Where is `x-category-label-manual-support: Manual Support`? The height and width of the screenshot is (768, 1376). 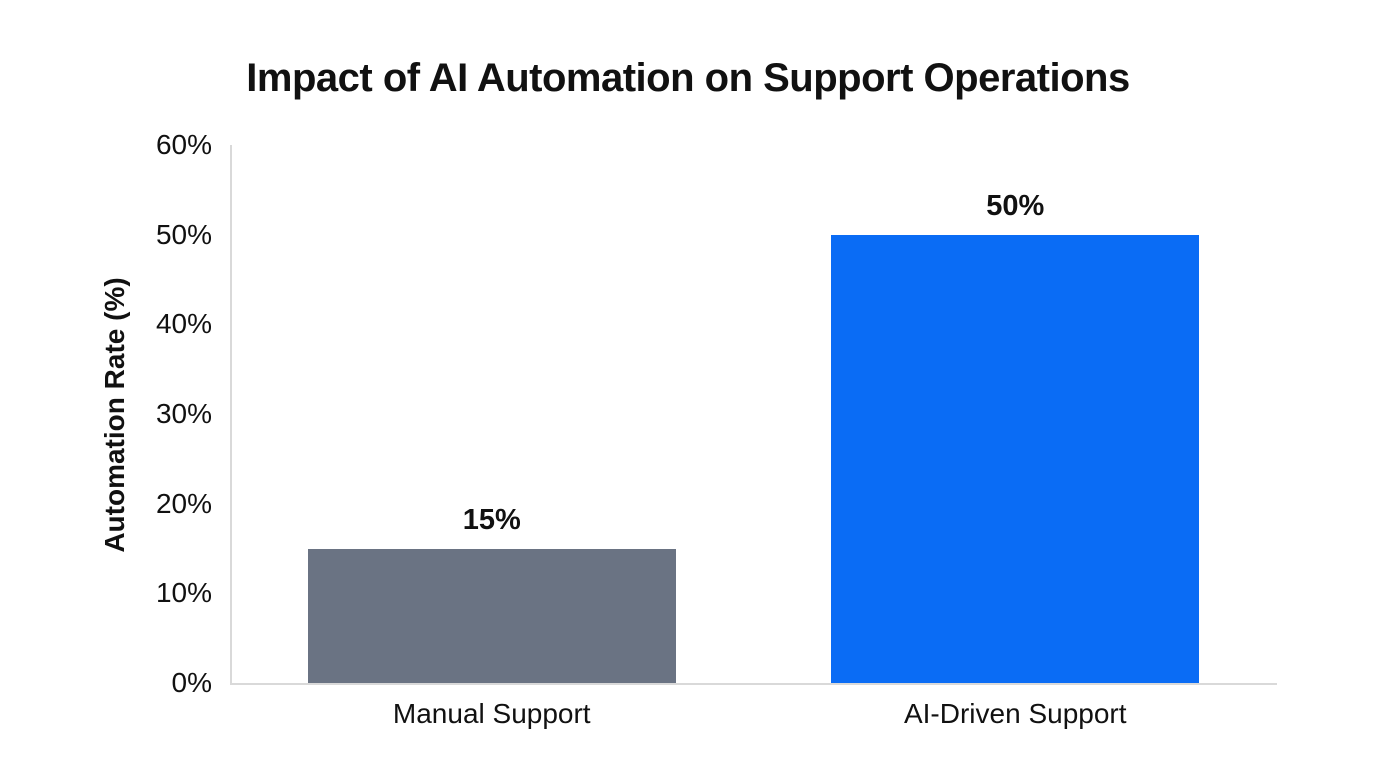 x-category-label-manual-support: Manual Support is located at coordinates (491, 713).